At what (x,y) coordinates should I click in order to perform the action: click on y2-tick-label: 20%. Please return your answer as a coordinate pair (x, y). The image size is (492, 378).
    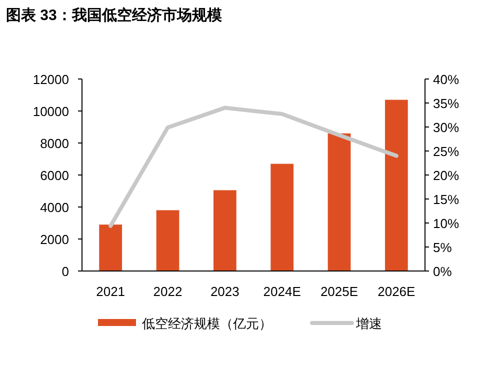
    Looking at the image, I should click on (446, 175).